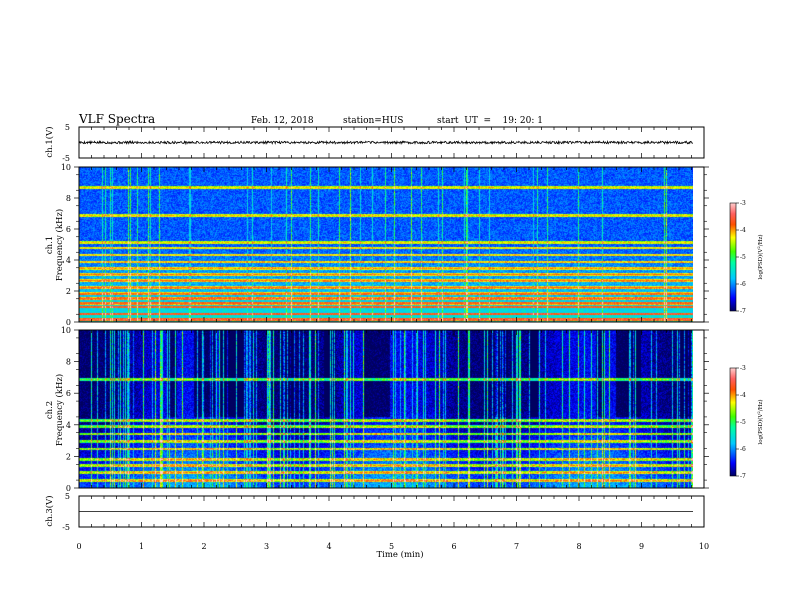 The image size is (792, 616). I want to click on ch3-ytick-bottom: -5, so click(66, 527).